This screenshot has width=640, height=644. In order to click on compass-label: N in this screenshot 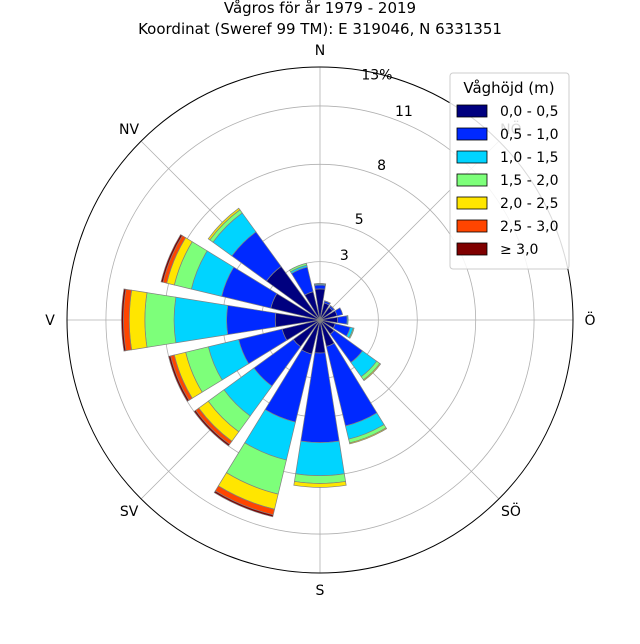, I will do `click(320, 51)`.